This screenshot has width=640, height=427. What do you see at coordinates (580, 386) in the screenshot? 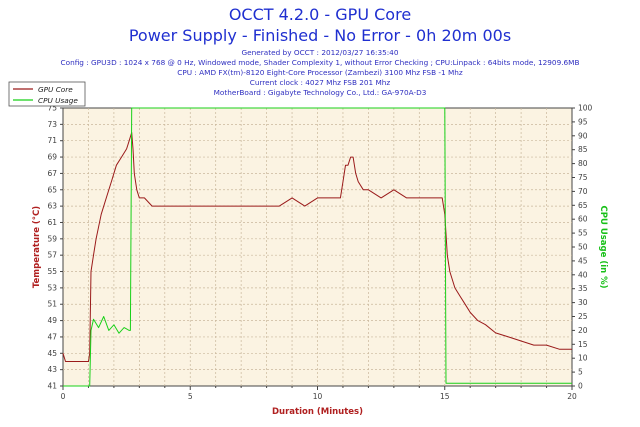
I see `y-right-tick-label: 0` at bounding box center [580, 386].